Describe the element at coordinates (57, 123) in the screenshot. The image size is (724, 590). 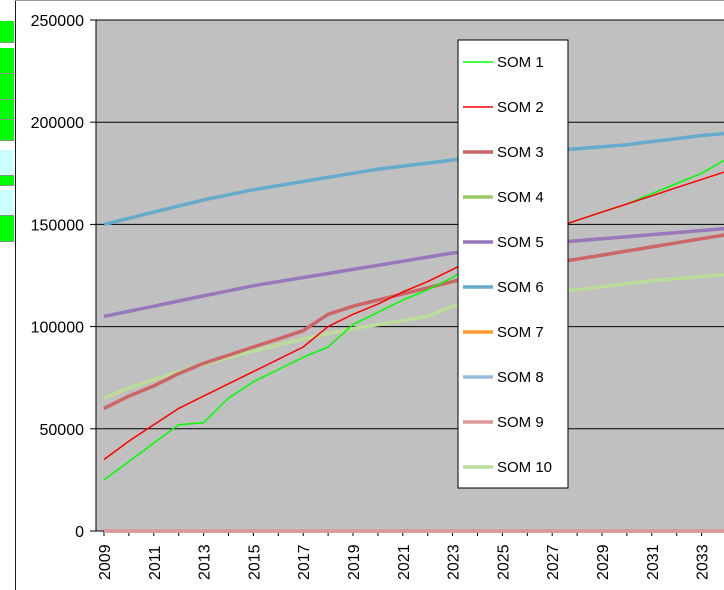
I see `y-tick-label: 200000` at that location.